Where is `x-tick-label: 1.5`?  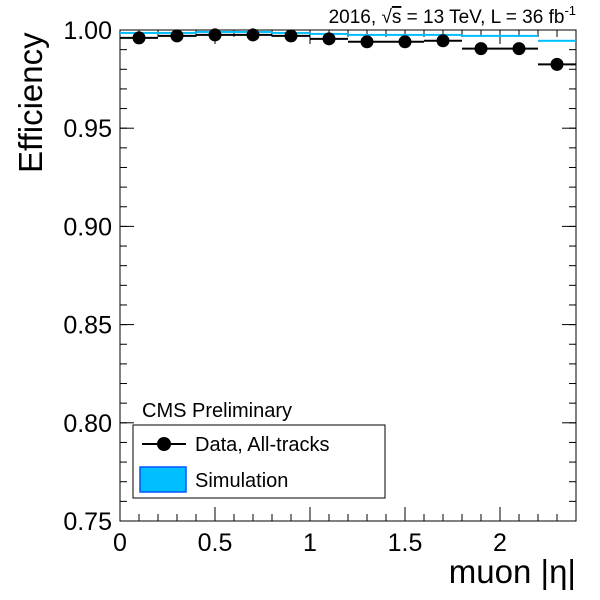
x-tick-label: 1.5 is located at coordinates (405, 543).